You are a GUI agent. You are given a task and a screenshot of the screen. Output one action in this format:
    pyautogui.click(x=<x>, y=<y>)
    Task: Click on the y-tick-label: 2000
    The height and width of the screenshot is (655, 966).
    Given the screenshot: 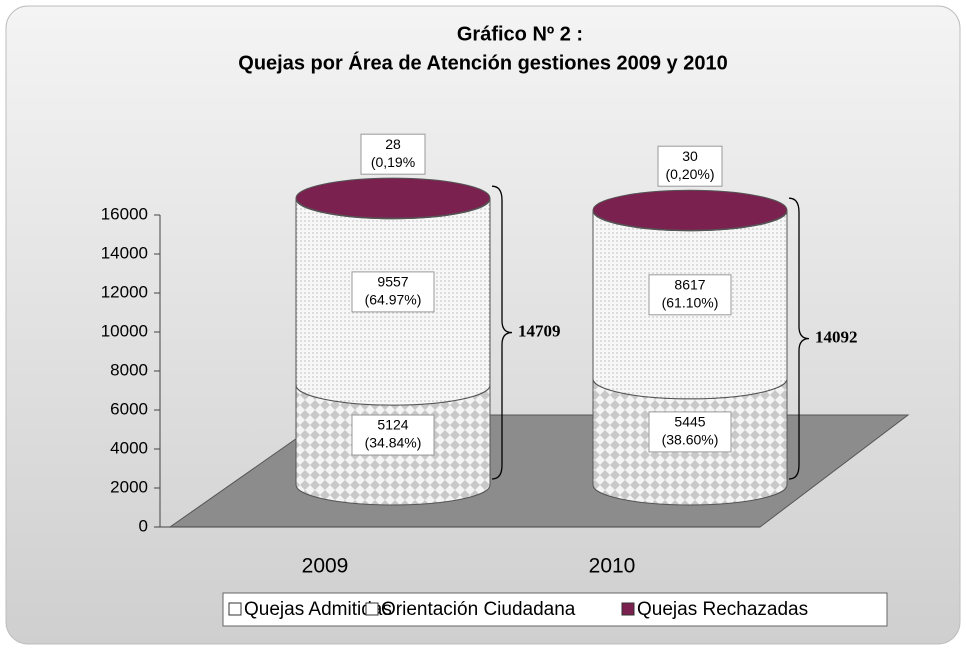 What is the action you would take?
    pyautogui.click(x=129, y=486)
    